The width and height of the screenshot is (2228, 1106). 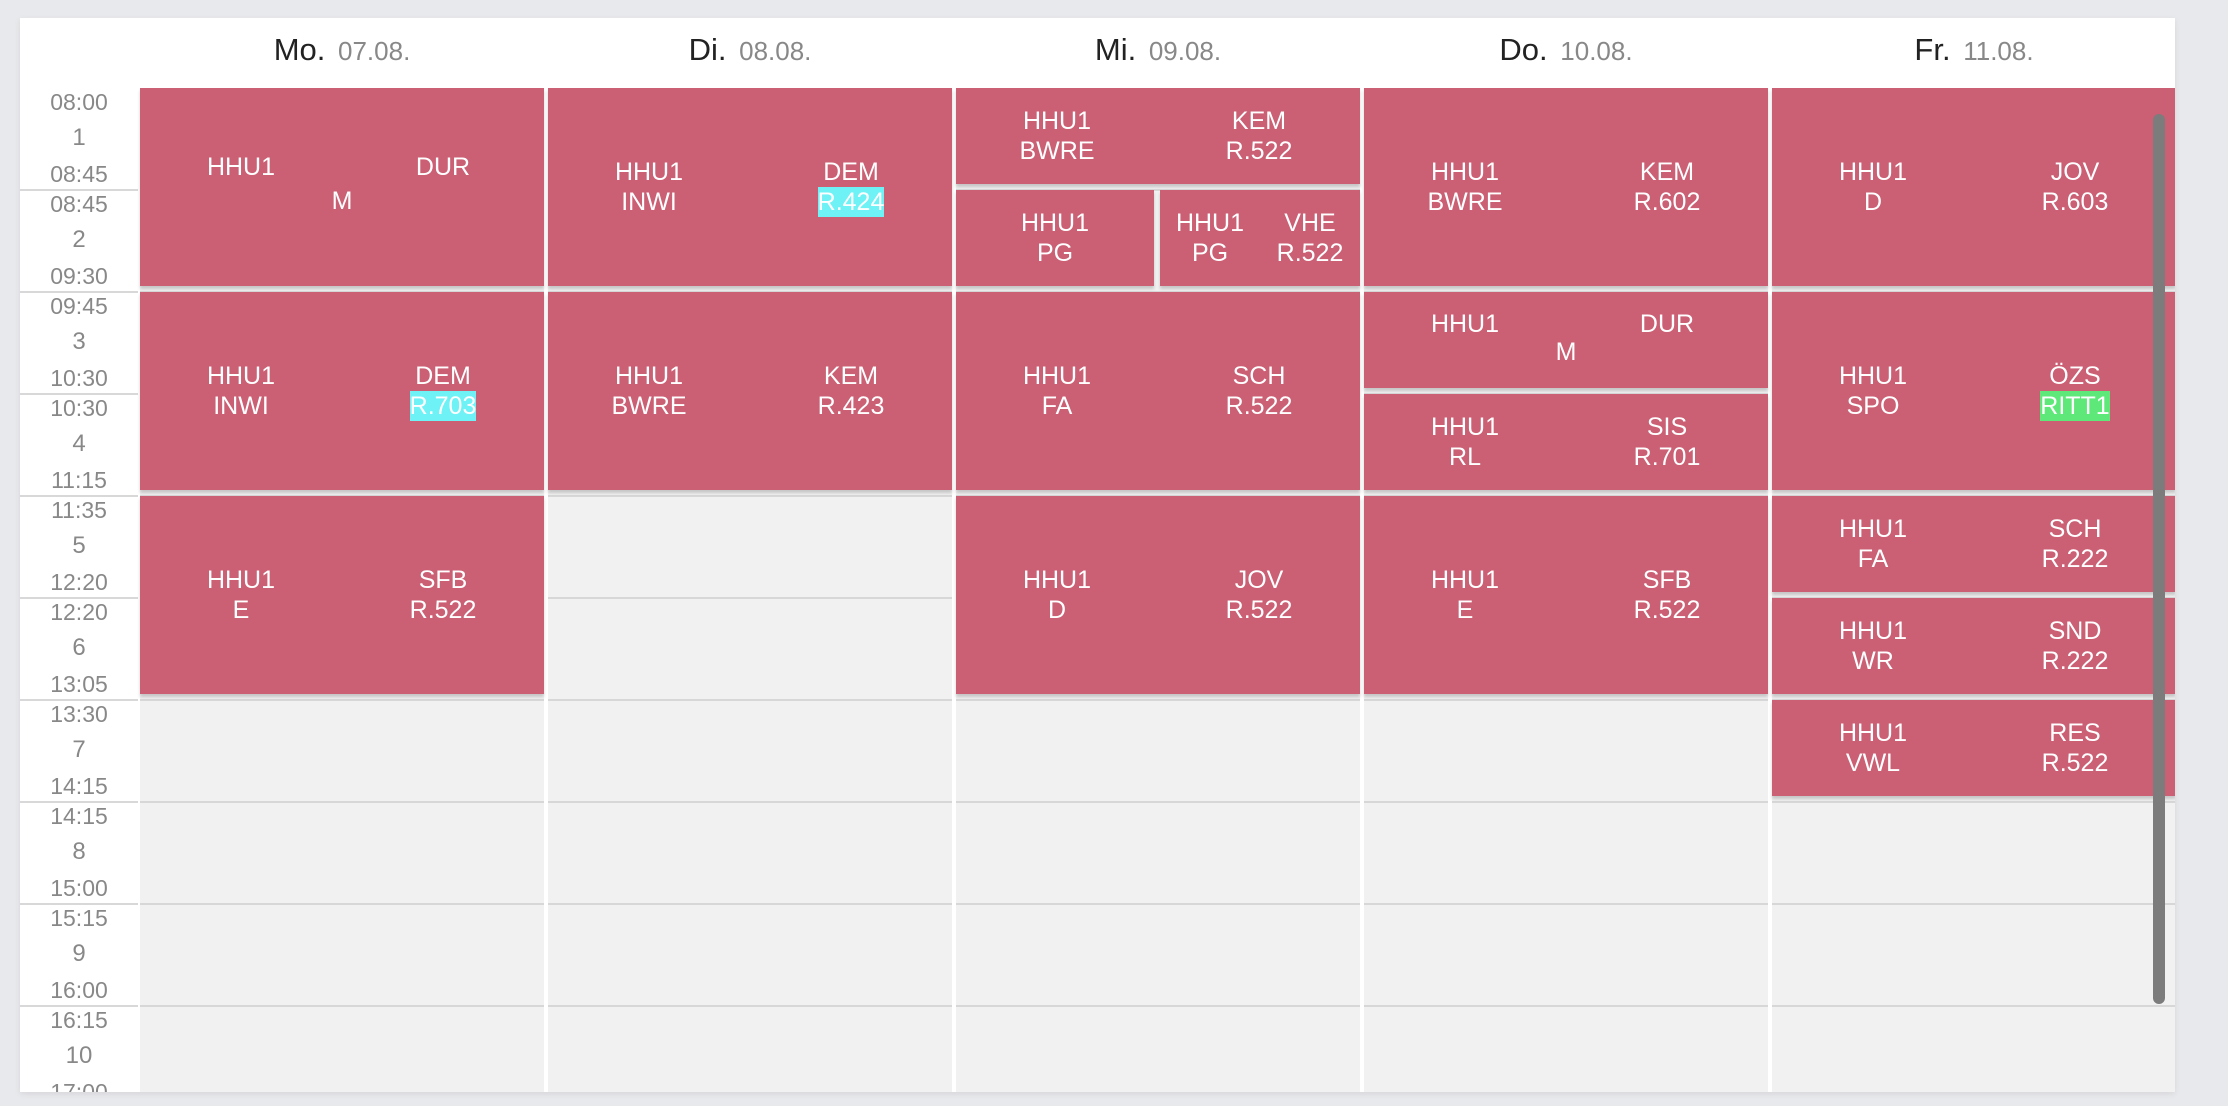 I want to click on lesson-teacher: SCH, so click(x=1259, y=376).